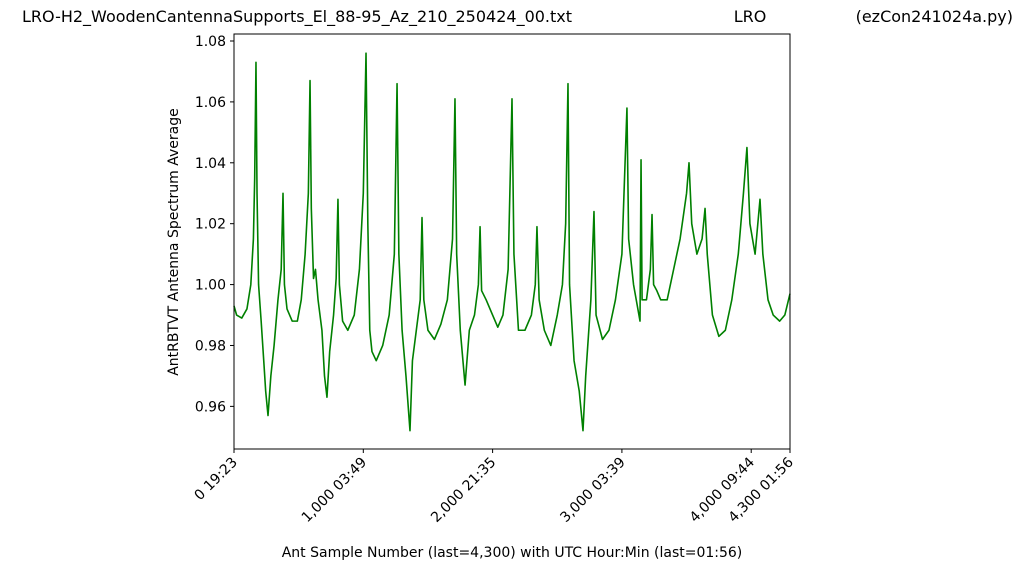 Image resolution: width=1024 pixels, height=575 pixels. I want to click on y-tick-label: 0.96, so click(210, 407).